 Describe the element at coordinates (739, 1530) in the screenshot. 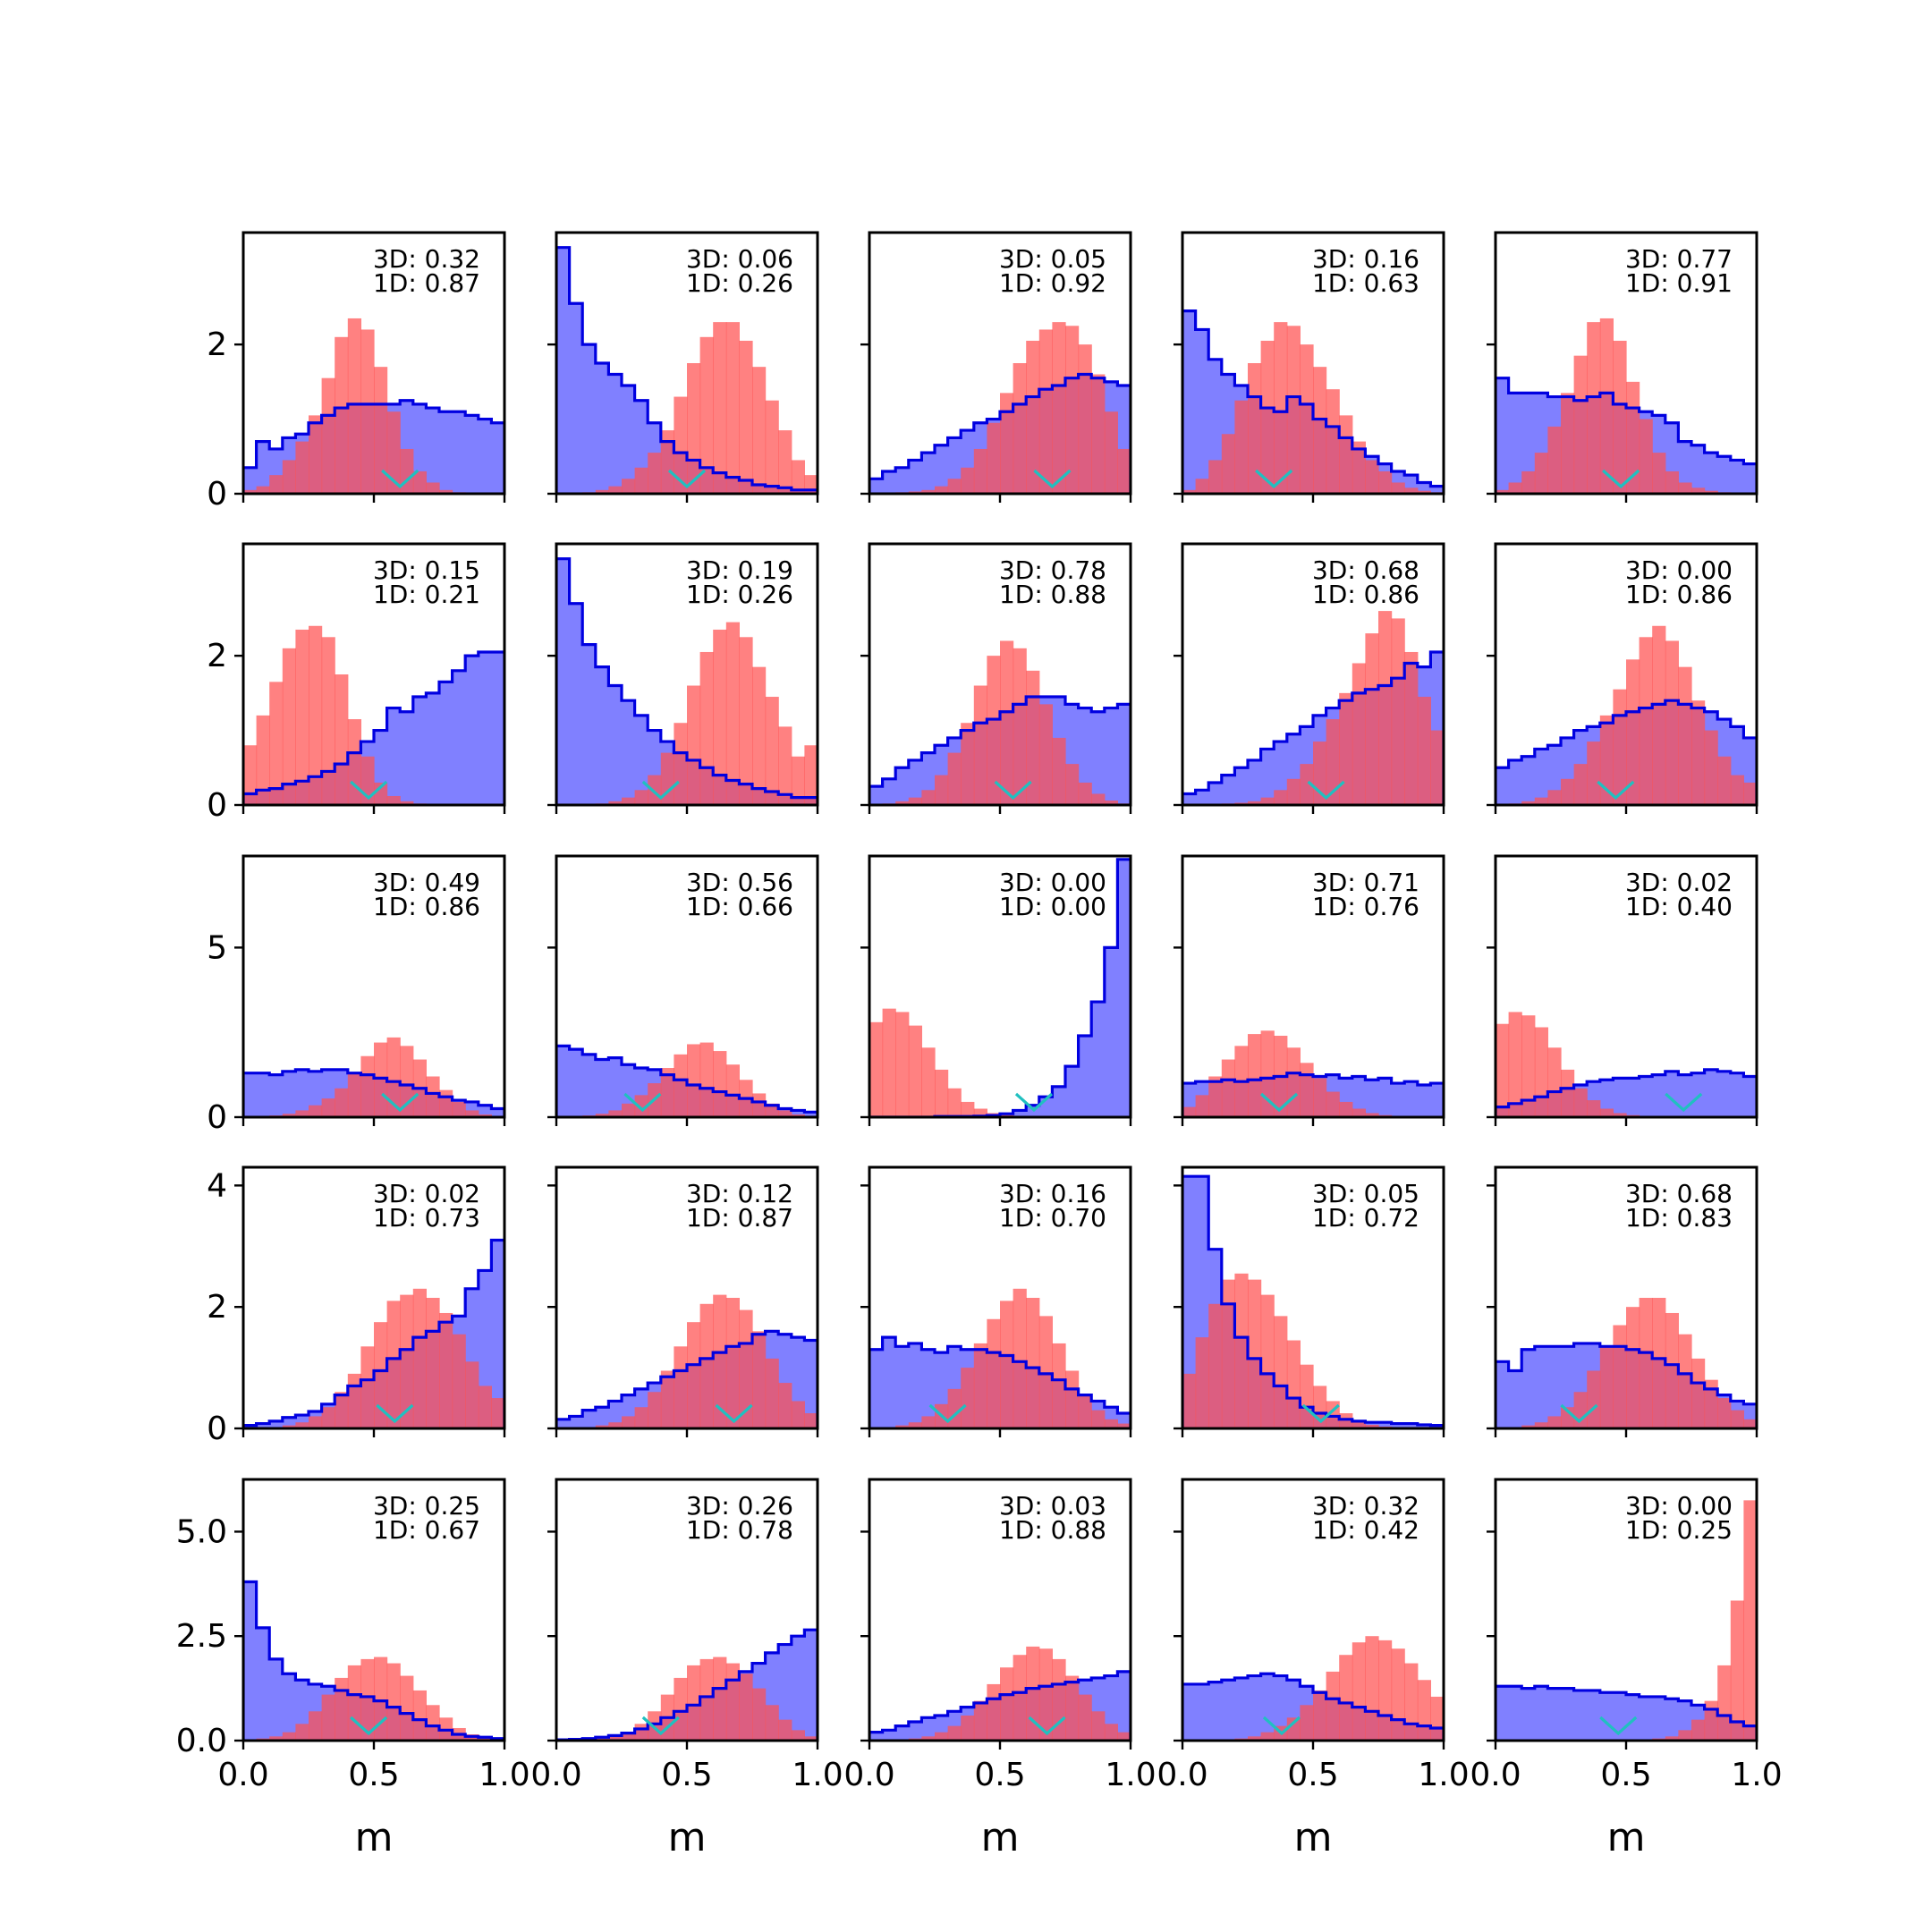

I see `annotation-1d: 1D: 0.78` at that location.